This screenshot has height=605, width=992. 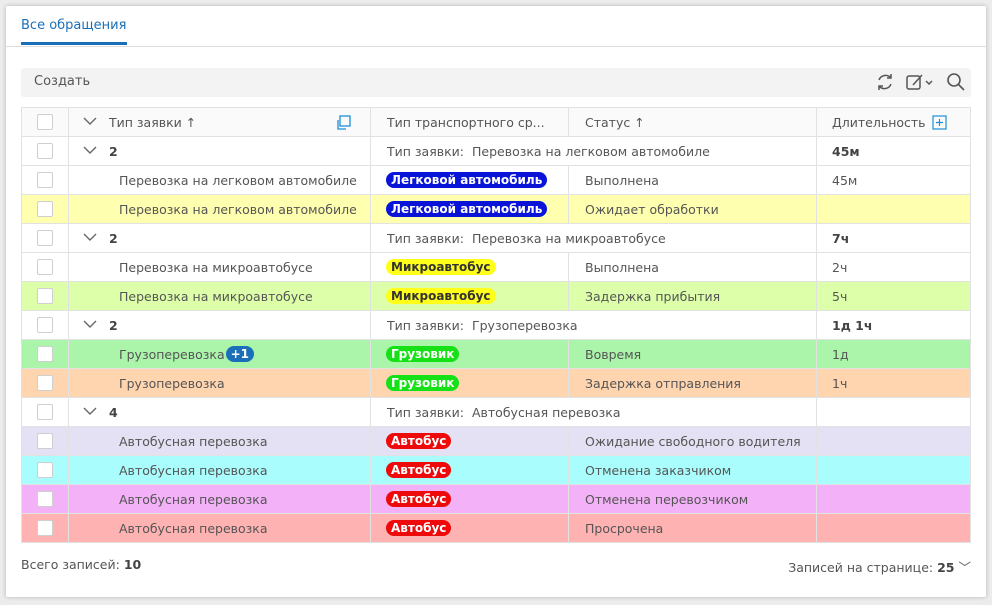 I want to click on edit-icon, so click(x=919, y=82).